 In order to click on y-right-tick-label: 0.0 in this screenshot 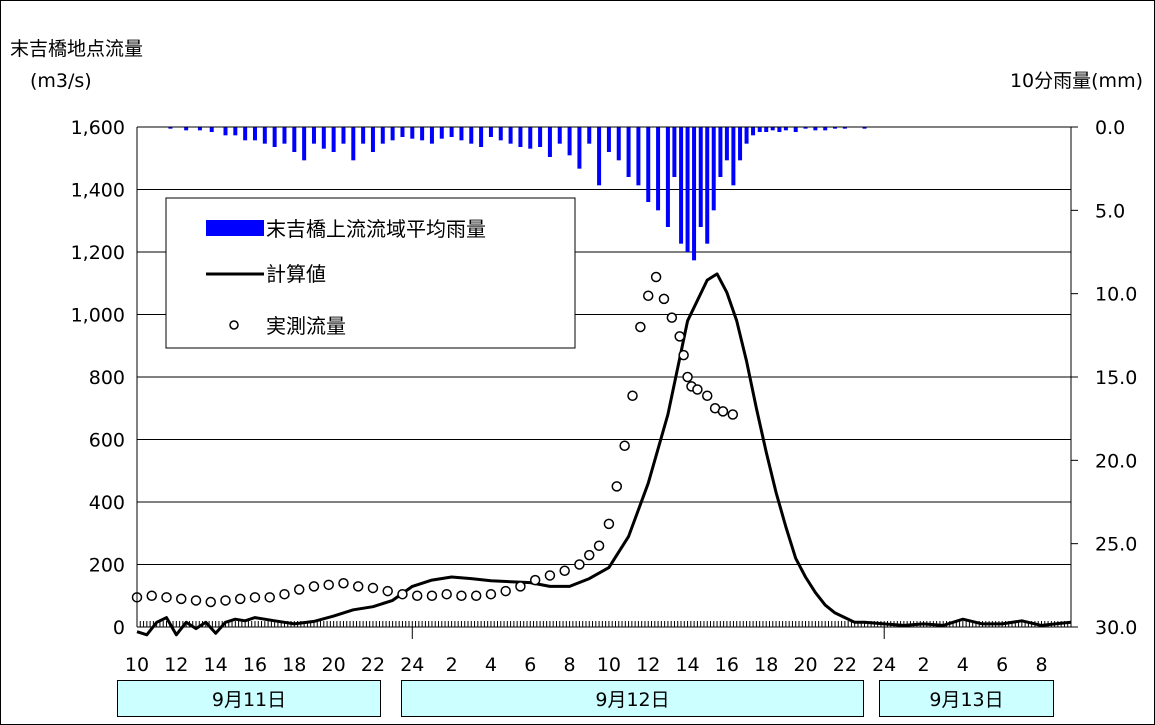, I will do `click(1110, 128)`.